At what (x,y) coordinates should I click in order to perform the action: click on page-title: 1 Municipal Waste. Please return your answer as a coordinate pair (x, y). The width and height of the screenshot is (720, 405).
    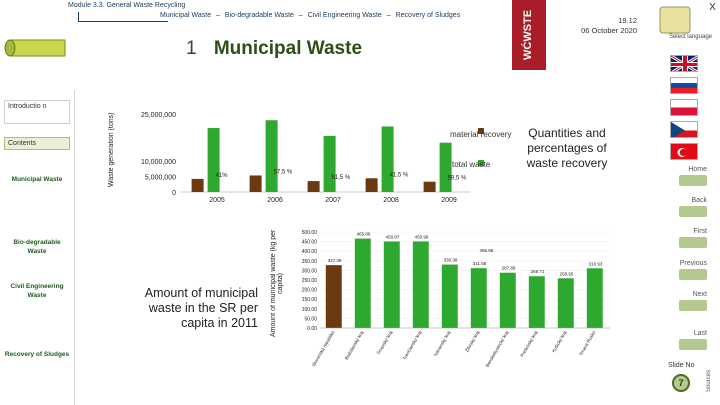
    Looking at the image, I should click on (274, 49).